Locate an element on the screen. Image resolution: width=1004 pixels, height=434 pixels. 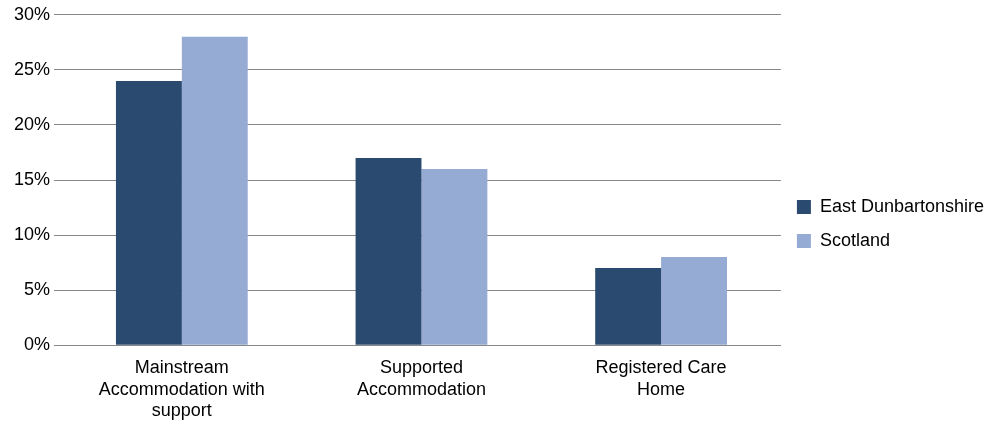
y-tick-label: 20% is located at coordinates (32, 123).